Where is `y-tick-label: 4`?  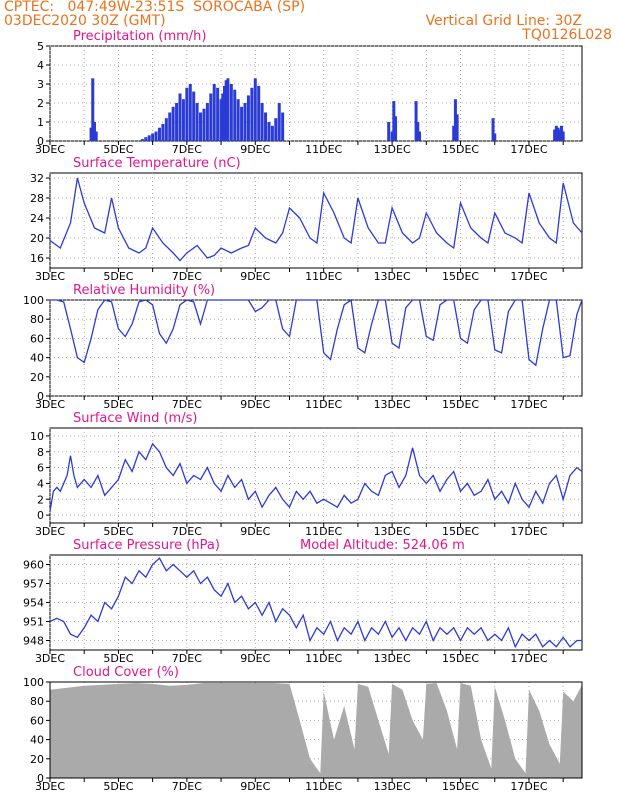
y-tick-label: 4 is located at coordinates (40, 65).